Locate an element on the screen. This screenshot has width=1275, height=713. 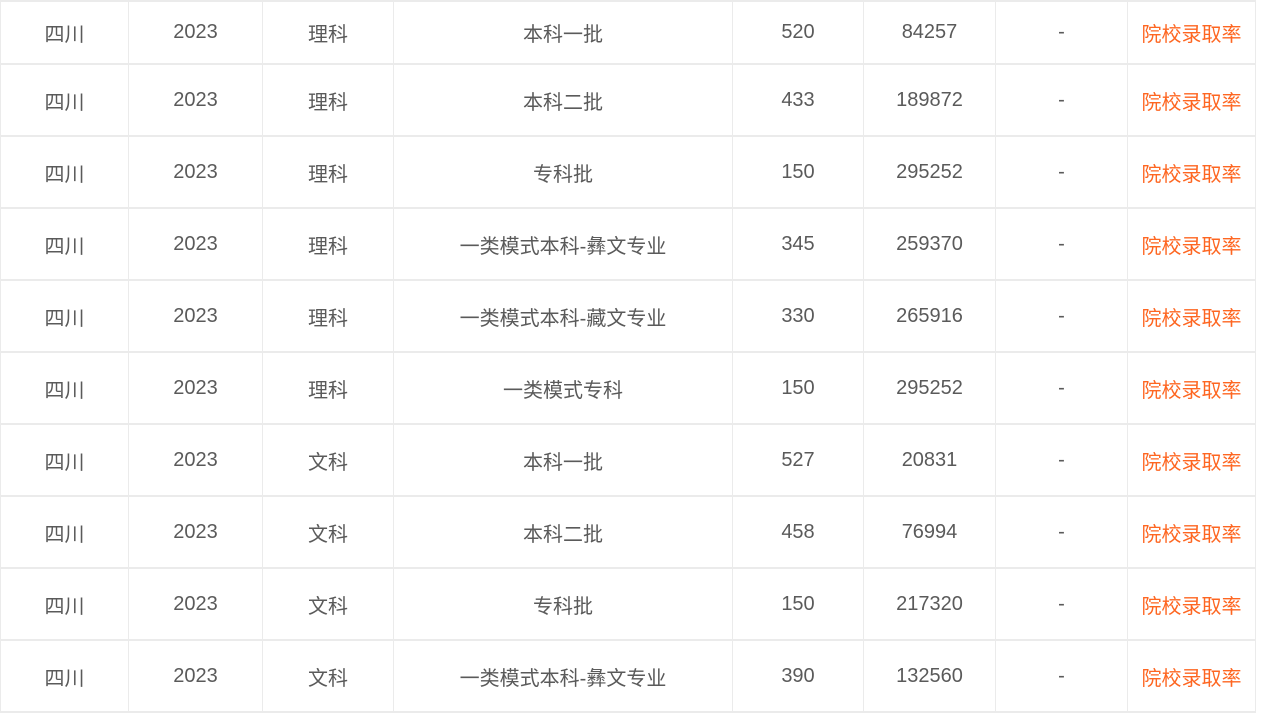
cell-rank: 217320 is located at coordinates (929, 604).